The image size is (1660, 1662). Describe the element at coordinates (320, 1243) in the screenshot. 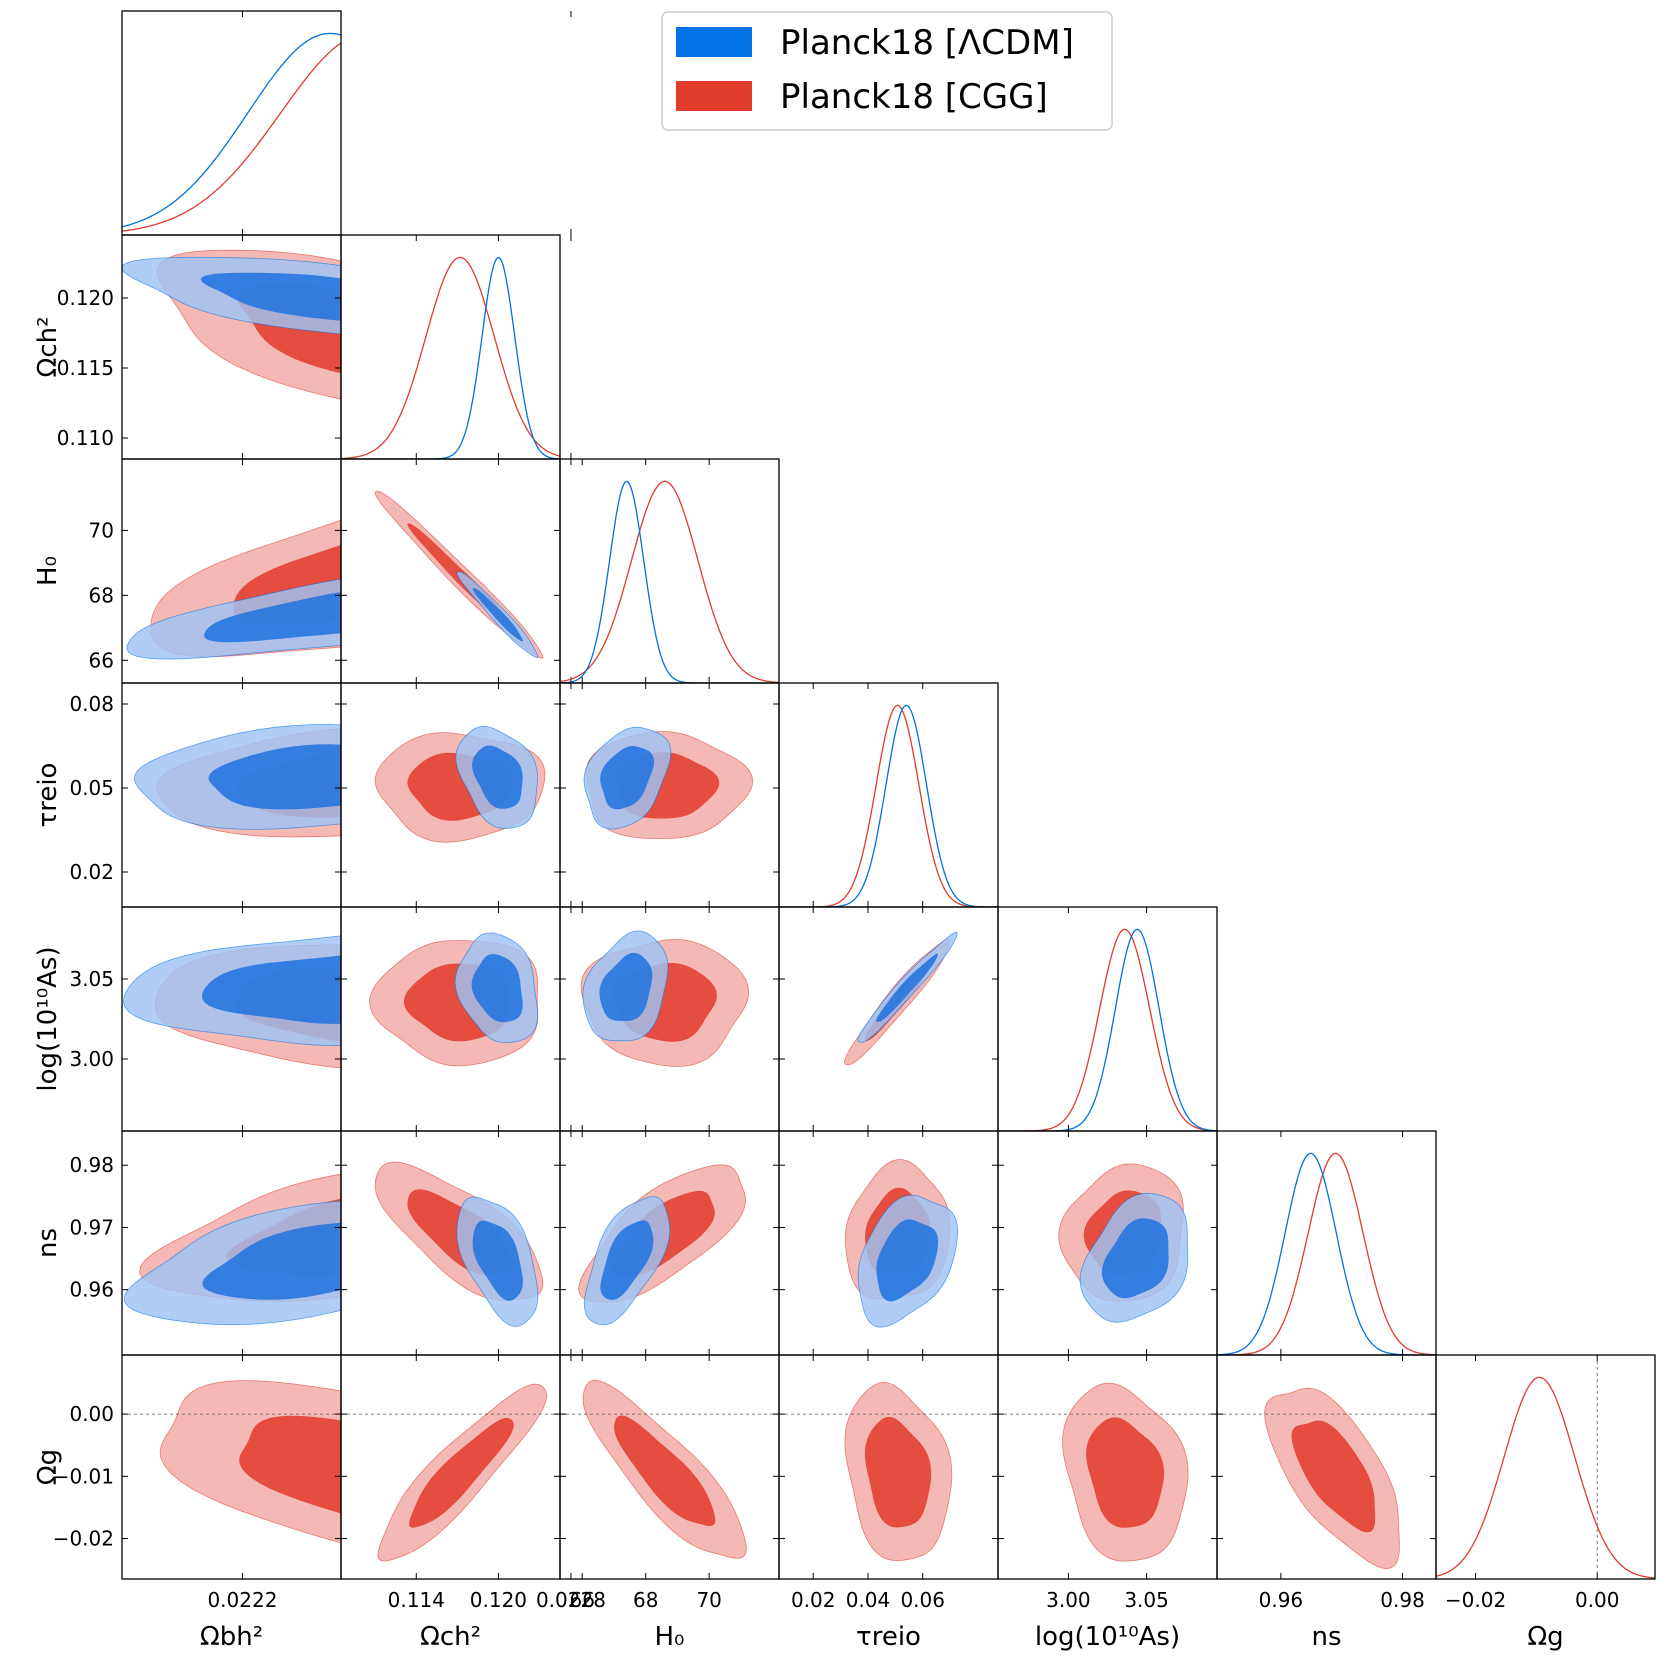

I see `panel-n_s-omegabh2: 0.98 0.97 0.96` at that location.